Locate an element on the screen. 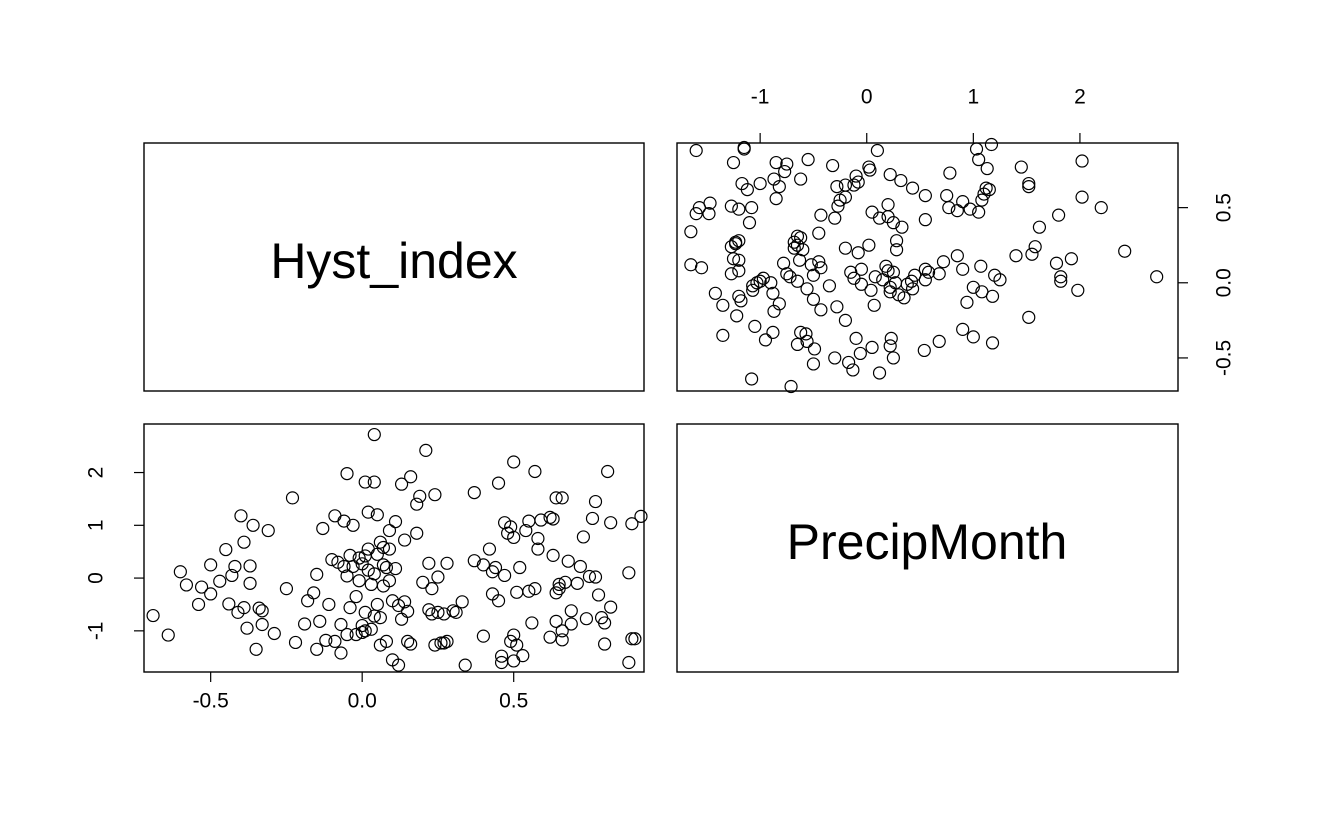  panel-hyst-label is located at coordinates (394, 267).